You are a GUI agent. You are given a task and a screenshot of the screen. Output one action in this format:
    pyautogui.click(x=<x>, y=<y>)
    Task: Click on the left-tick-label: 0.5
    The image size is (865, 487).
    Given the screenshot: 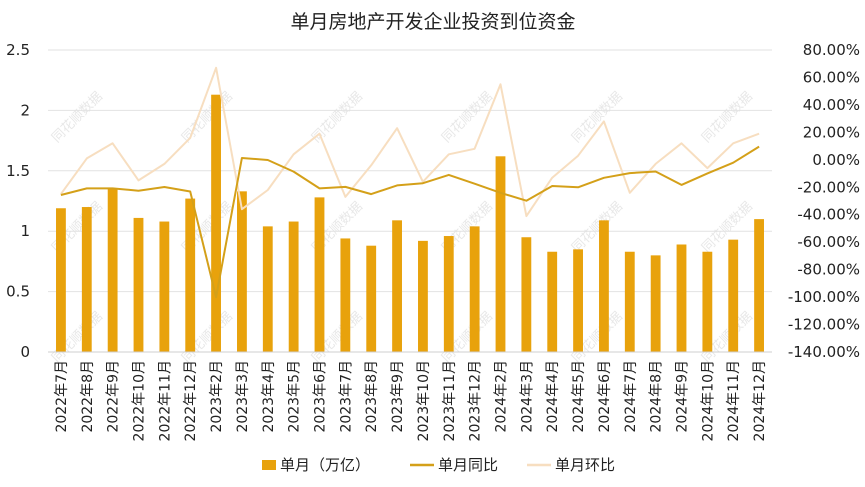 What is the action you would take?
    pyautogui.click(x=18, y=292)
    